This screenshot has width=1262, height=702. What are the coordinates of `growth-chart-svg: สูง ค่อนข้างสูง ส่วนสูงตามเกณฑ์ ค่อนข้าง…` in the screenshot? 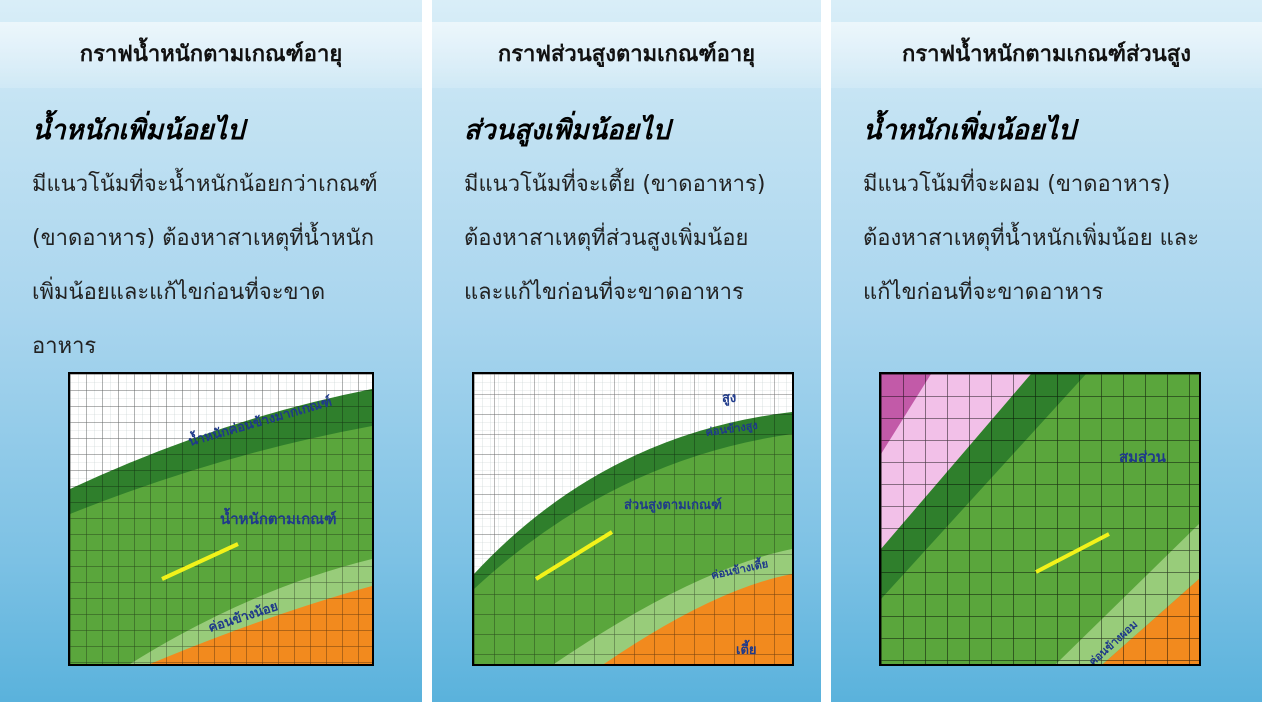 It's located at (633, 519).